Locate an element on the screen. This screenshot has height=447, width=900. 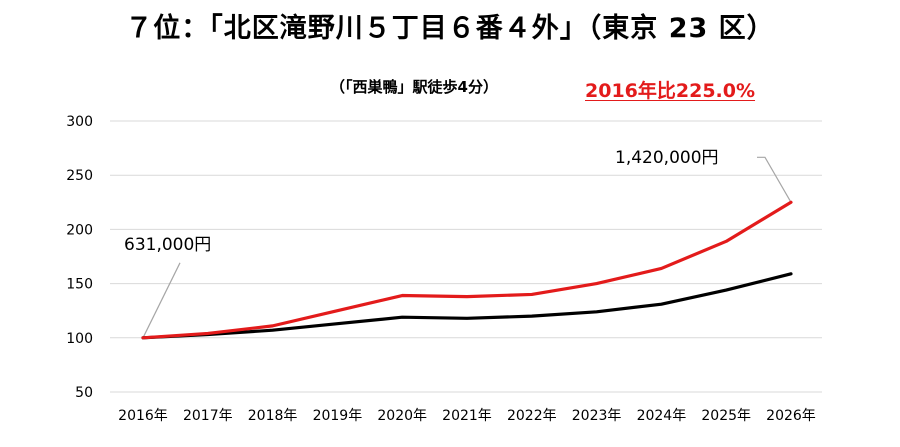
x-tick-label: 2016年 is located at coordinates (143, 416).